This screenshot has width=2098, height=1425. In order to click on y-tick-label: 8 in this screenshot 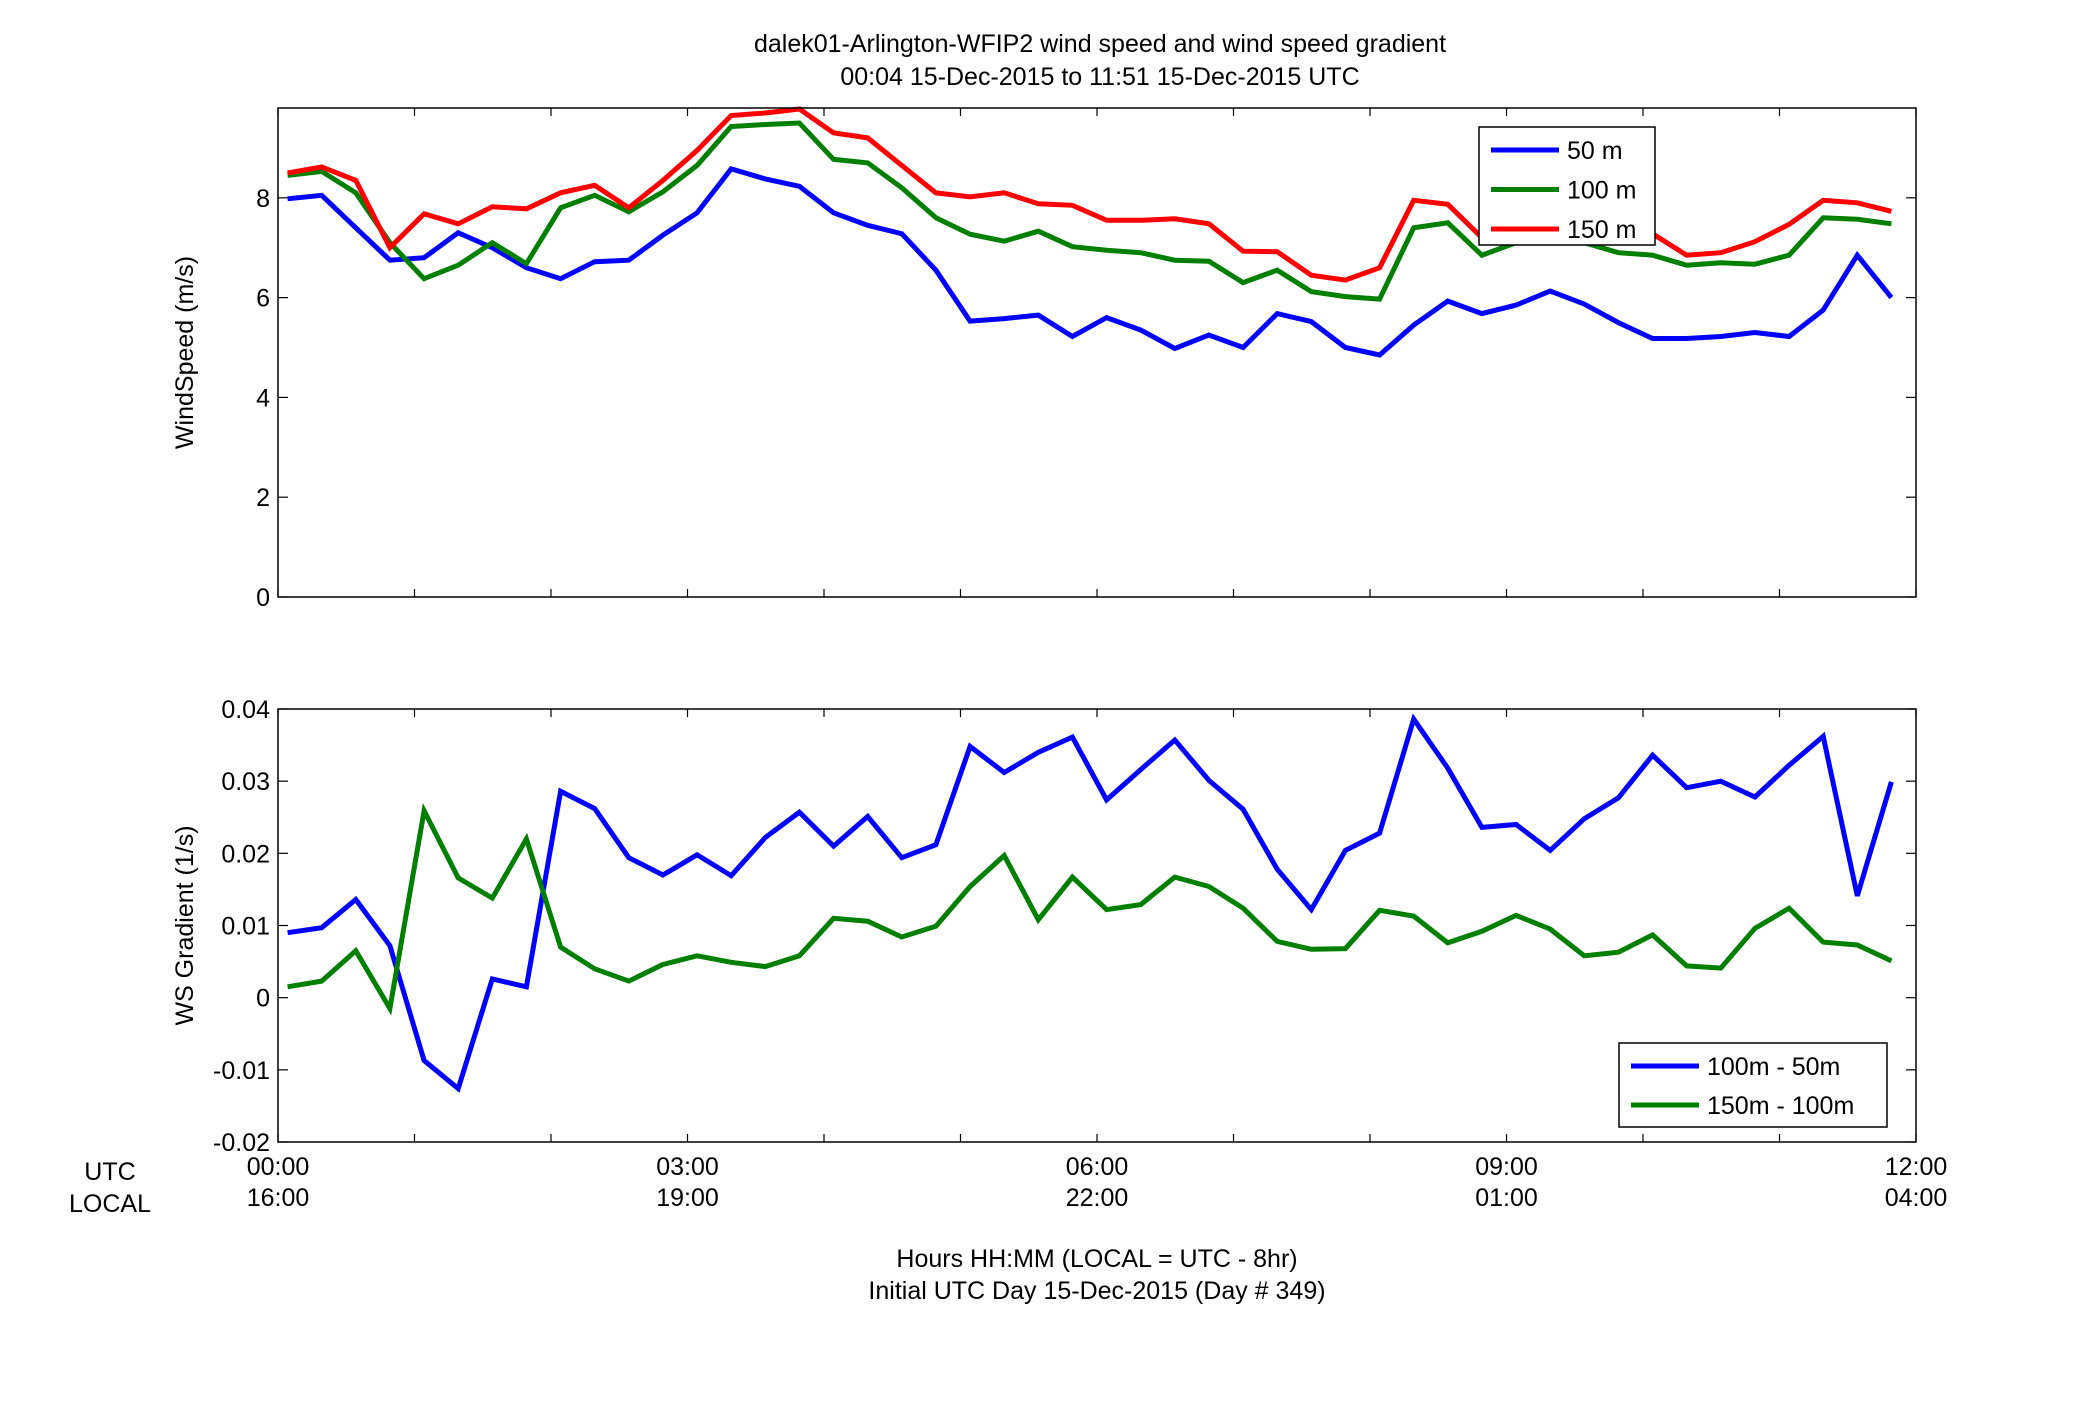, I will do `click(263, 199)`.